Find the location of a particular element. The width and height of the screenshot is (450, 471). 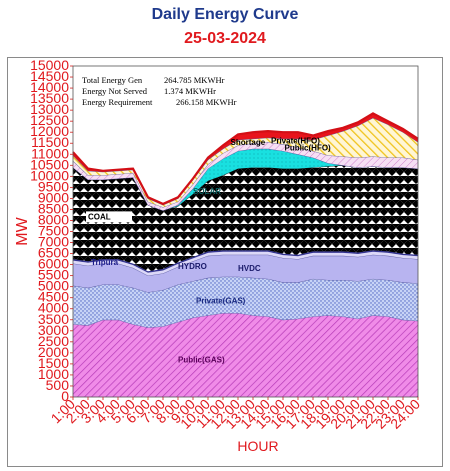

series-label-tripura: Tripura is located at coordinates (105, 262).